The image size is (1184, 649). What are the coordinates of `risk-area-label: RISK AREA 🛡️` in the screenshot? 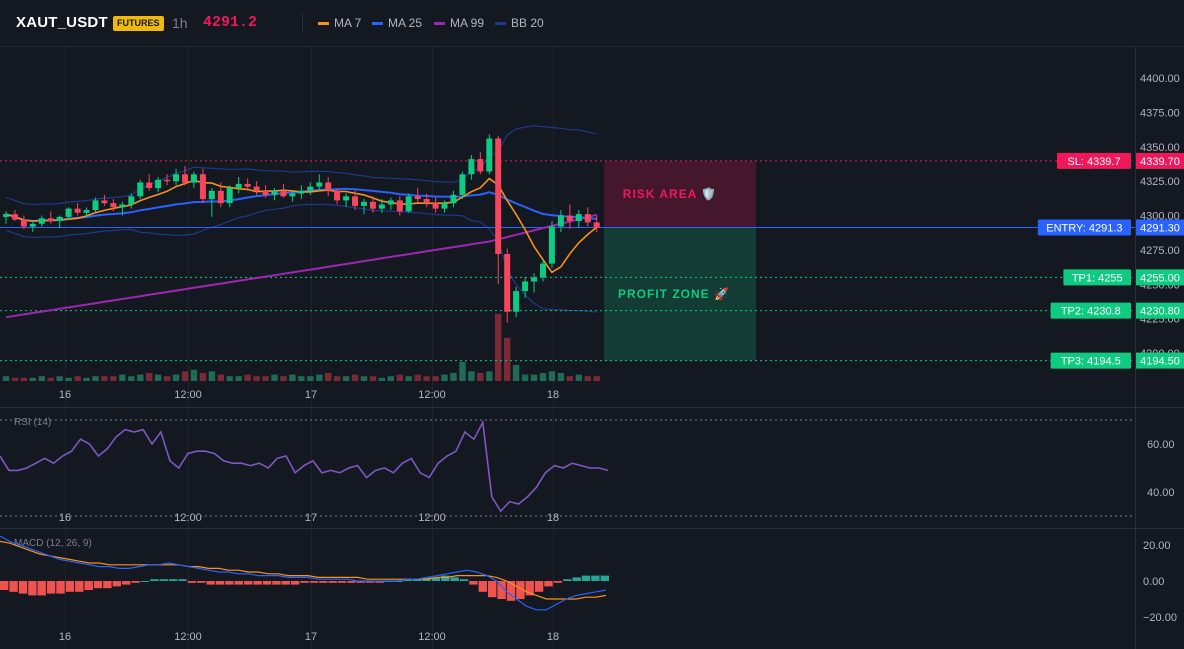 It's located at (670, 194).